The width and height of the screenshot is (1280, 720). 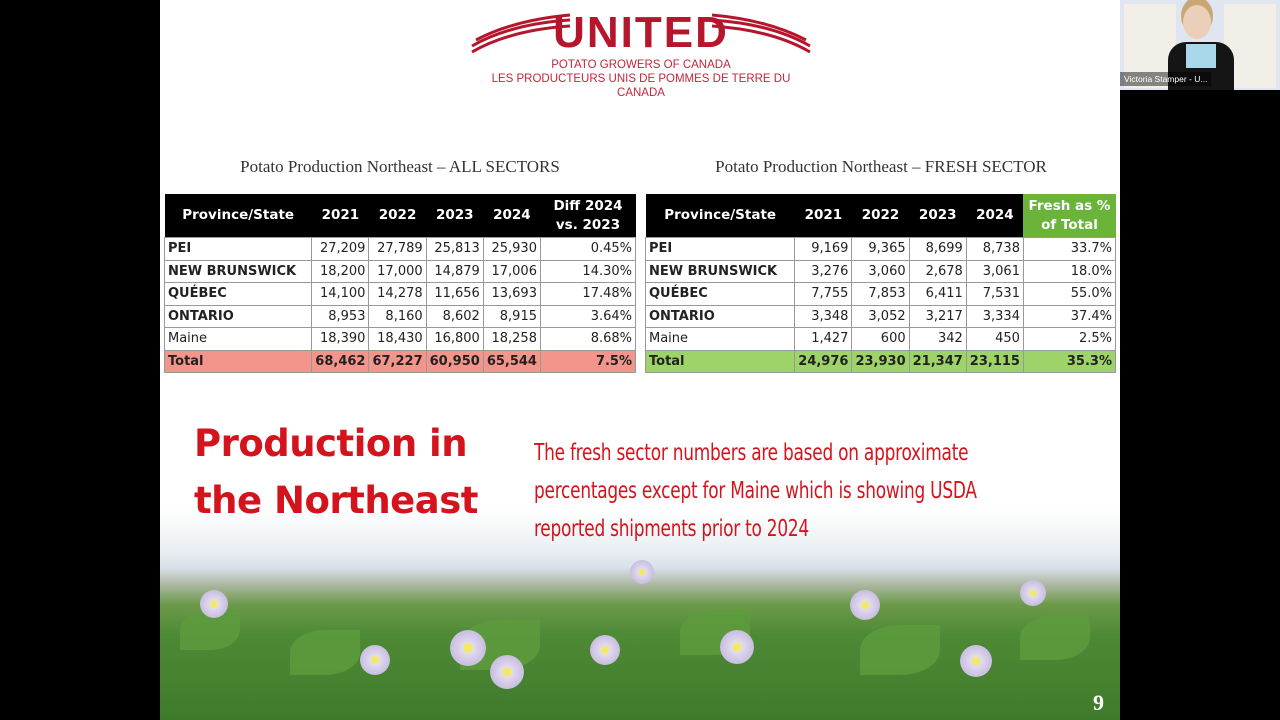 I want to click on slide-page-number: 9, so click(x=1098, y=702).